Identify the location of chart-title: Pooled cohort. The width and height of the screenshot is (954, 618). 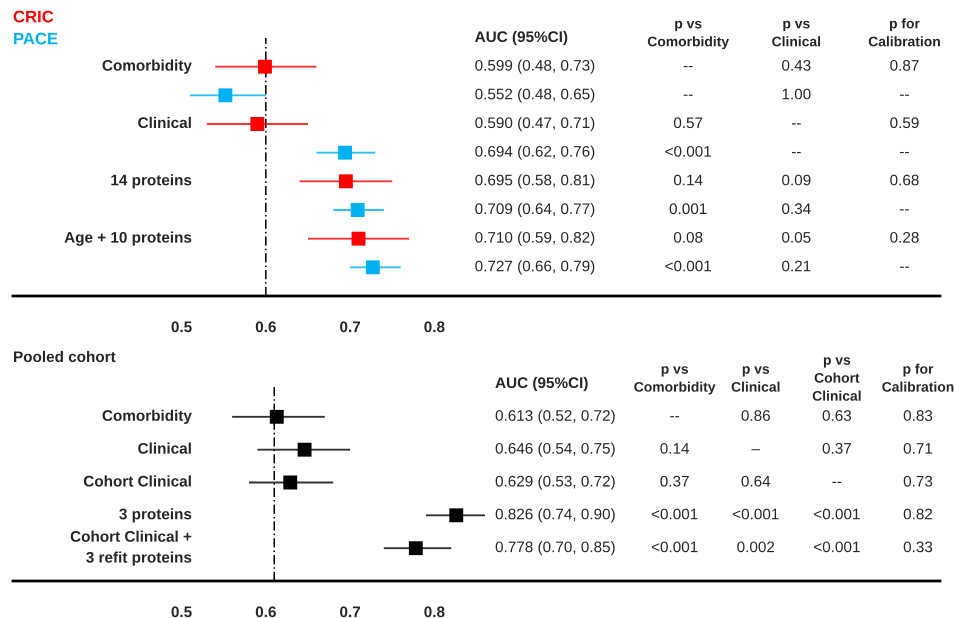
(65, 356).